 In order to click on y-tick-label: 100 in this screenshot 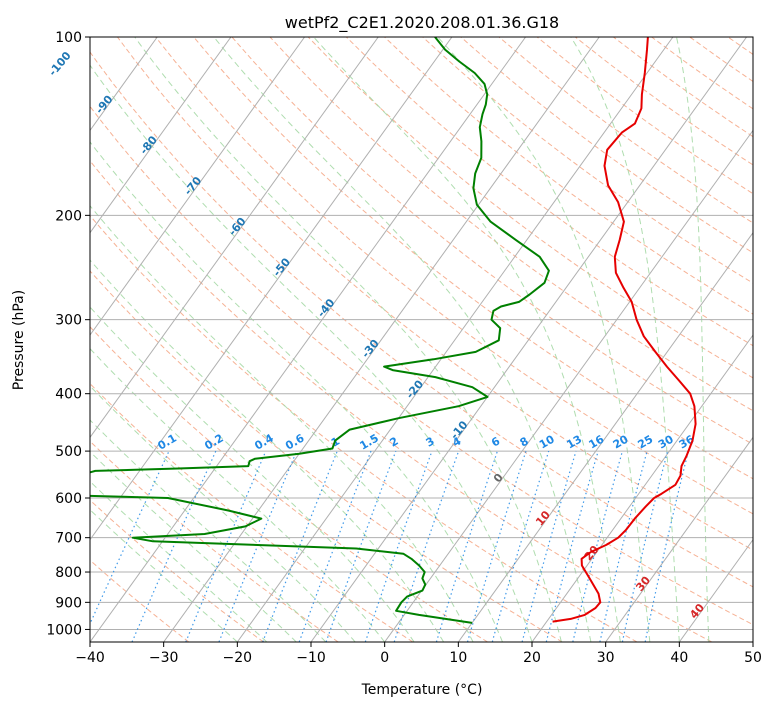, I will do `click(68, 38)`.